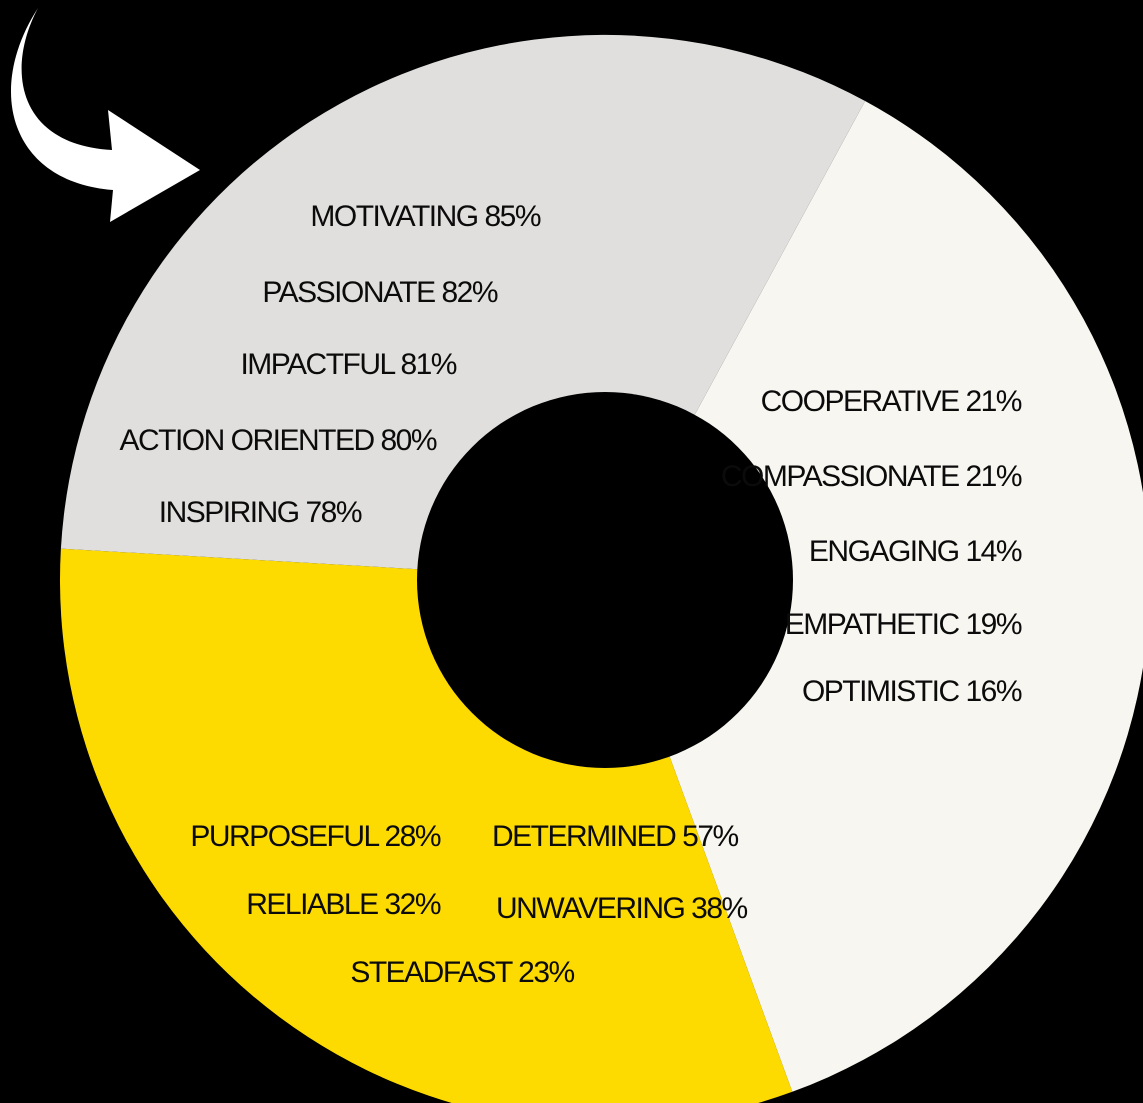  What do you see at coordinates (615, 836) in the screenshot?
I see `data-label: DETERMINED 57%` at bounding box center [615, 836].